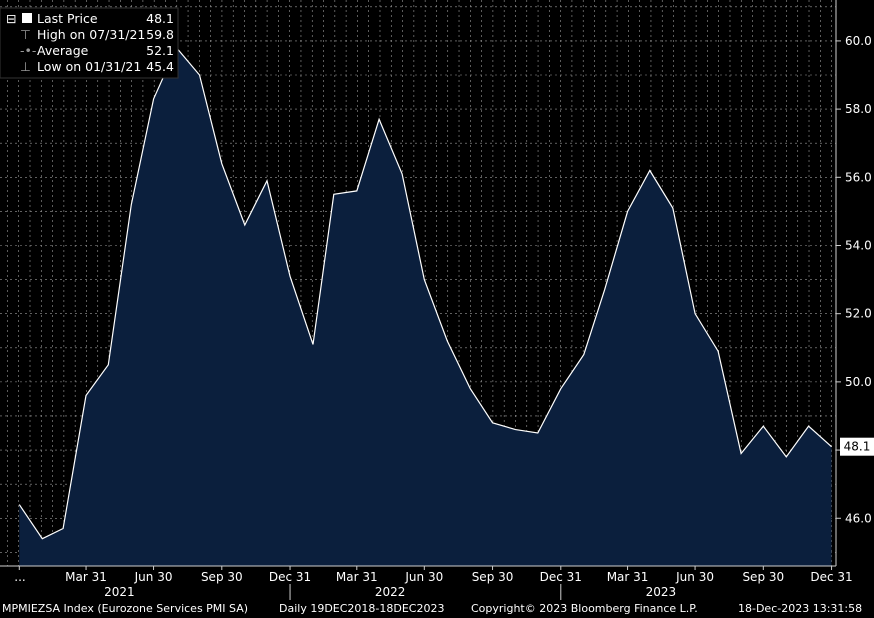 The height and width of the screenshot is (618, 874). What do you see at coordinates (362, 608) in the screenshot?
I see `footer-range: Daily 19DEC2018-18DEC2023` at bounding box center [362, 608].